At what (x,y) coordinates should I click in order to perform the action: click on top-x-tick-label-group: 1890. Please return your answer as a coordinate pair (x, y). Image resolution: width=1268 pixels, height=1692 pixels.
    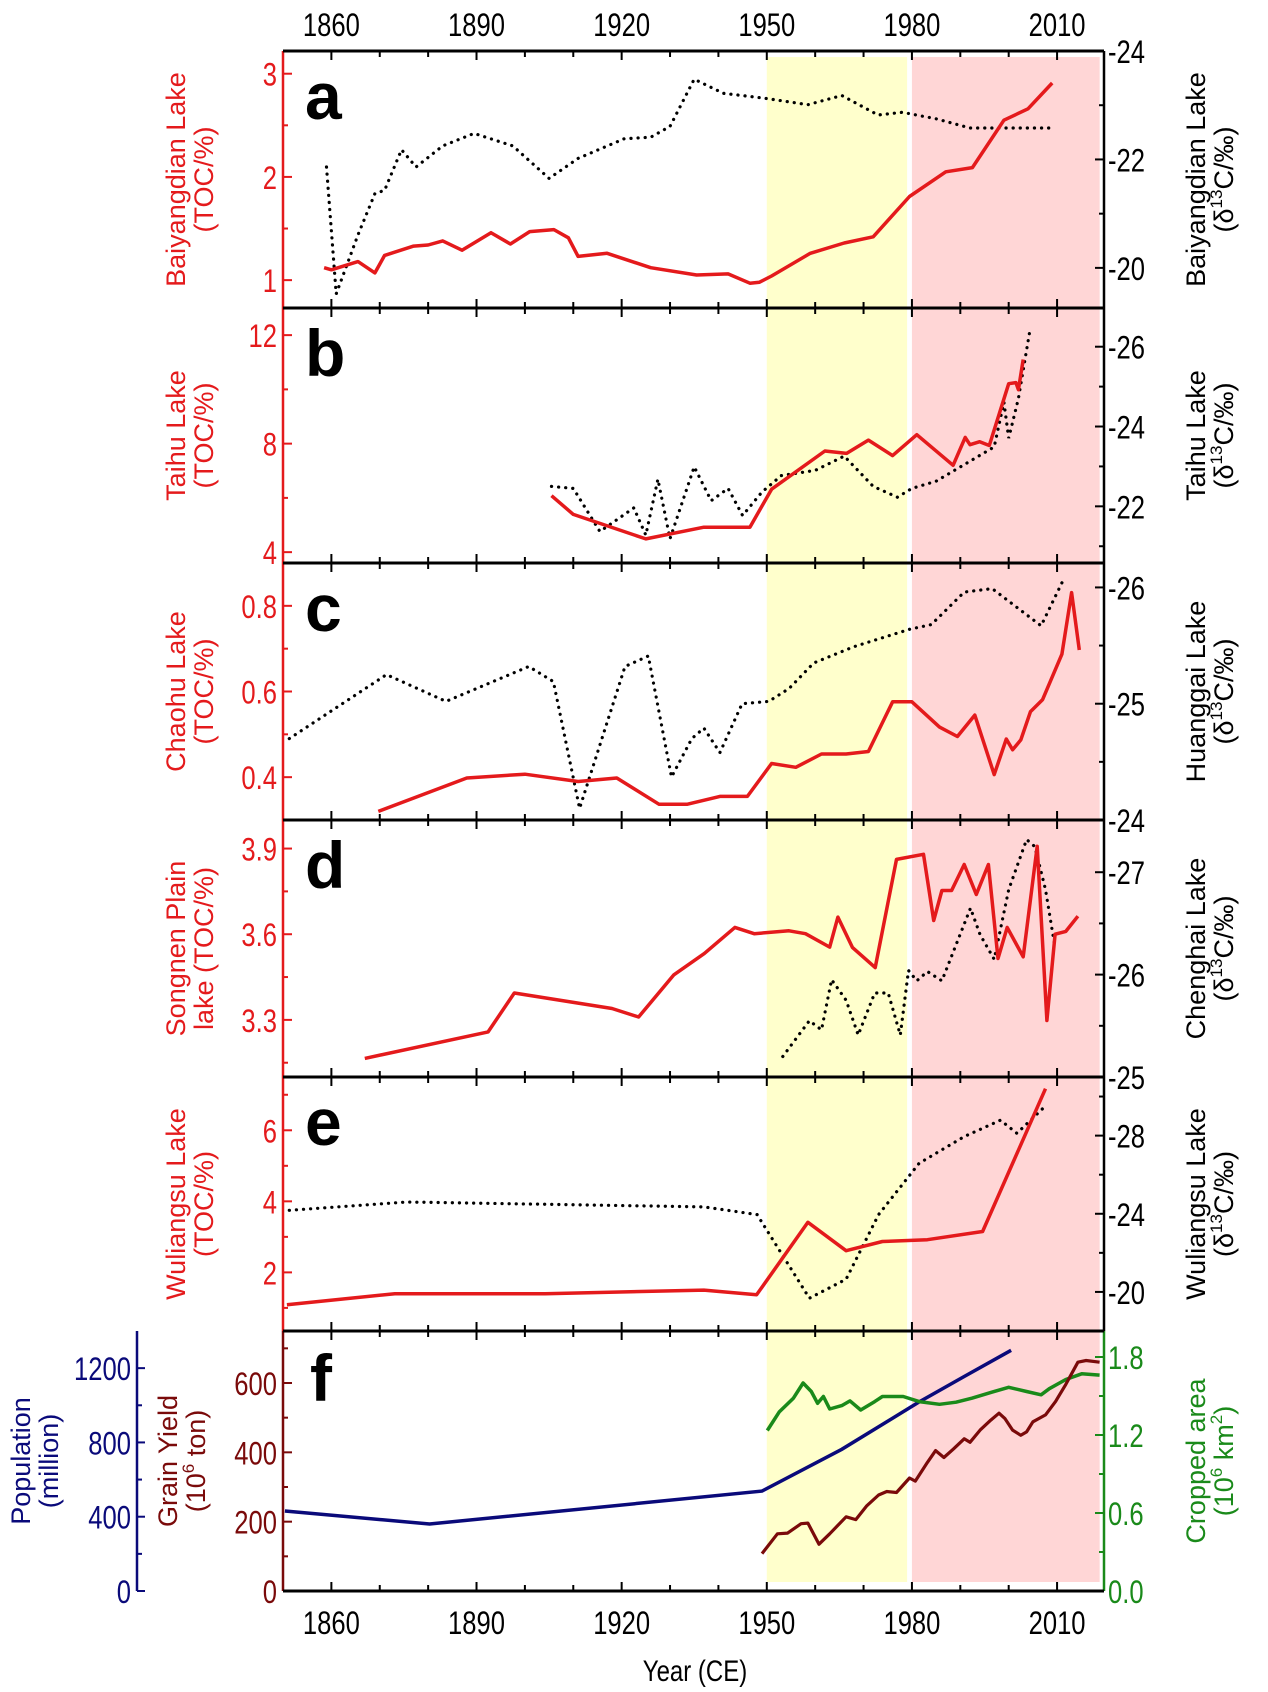
    Looking at the image, I should click on (476, 25).